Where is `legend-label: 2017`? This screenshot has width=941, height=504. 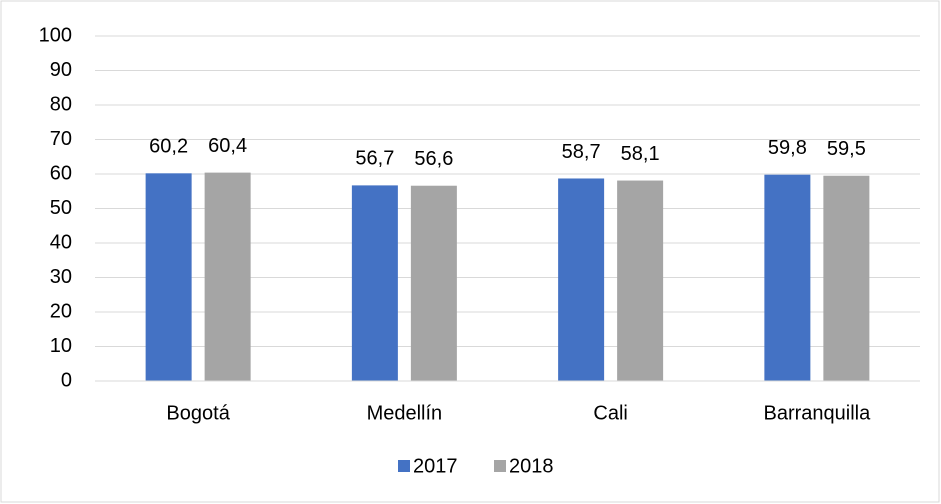
legend-label: 2017 is located at coordinates (435, 466).